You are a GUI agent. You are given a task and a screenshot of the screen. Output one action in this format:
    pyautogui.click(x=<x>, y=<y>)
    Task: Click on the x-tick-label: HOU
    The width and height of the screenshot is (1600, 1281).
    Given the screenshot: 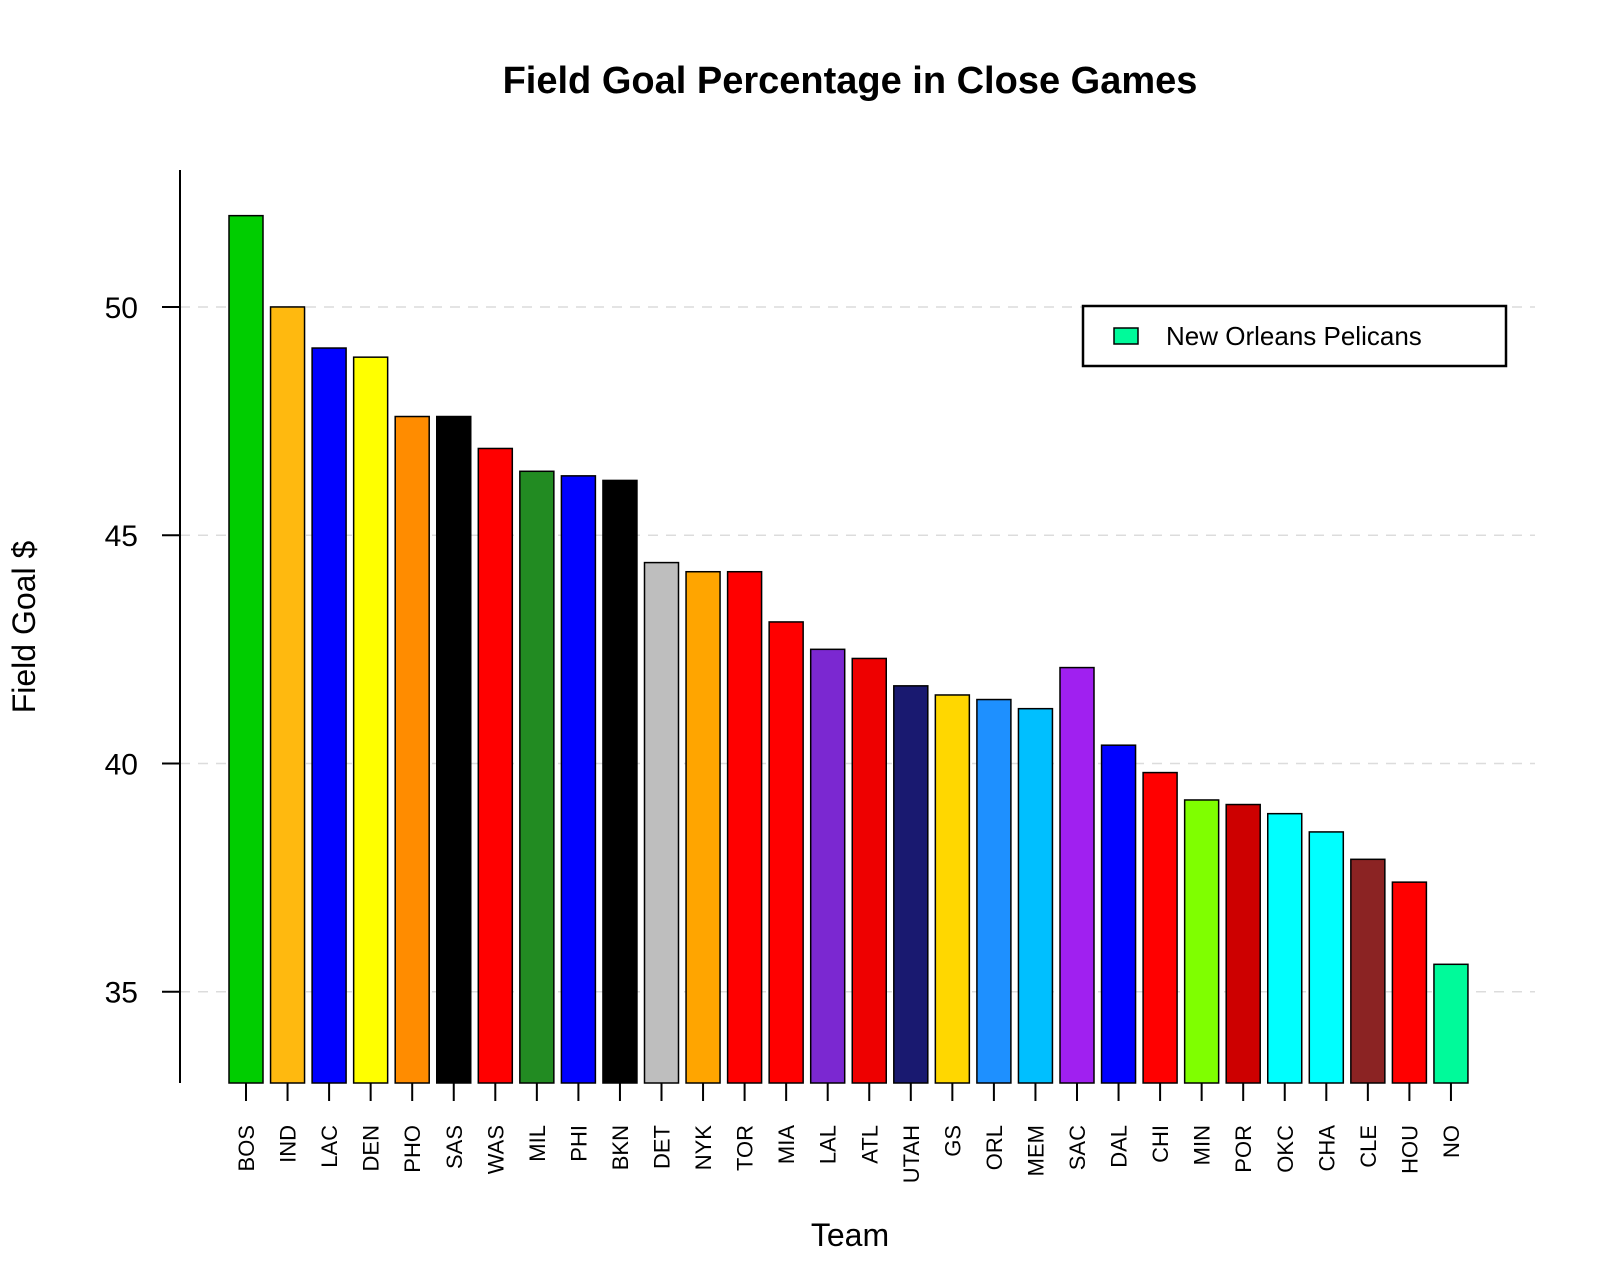 What is the action you would take?
    pyautogui.click(x=1409, y=1149)
    